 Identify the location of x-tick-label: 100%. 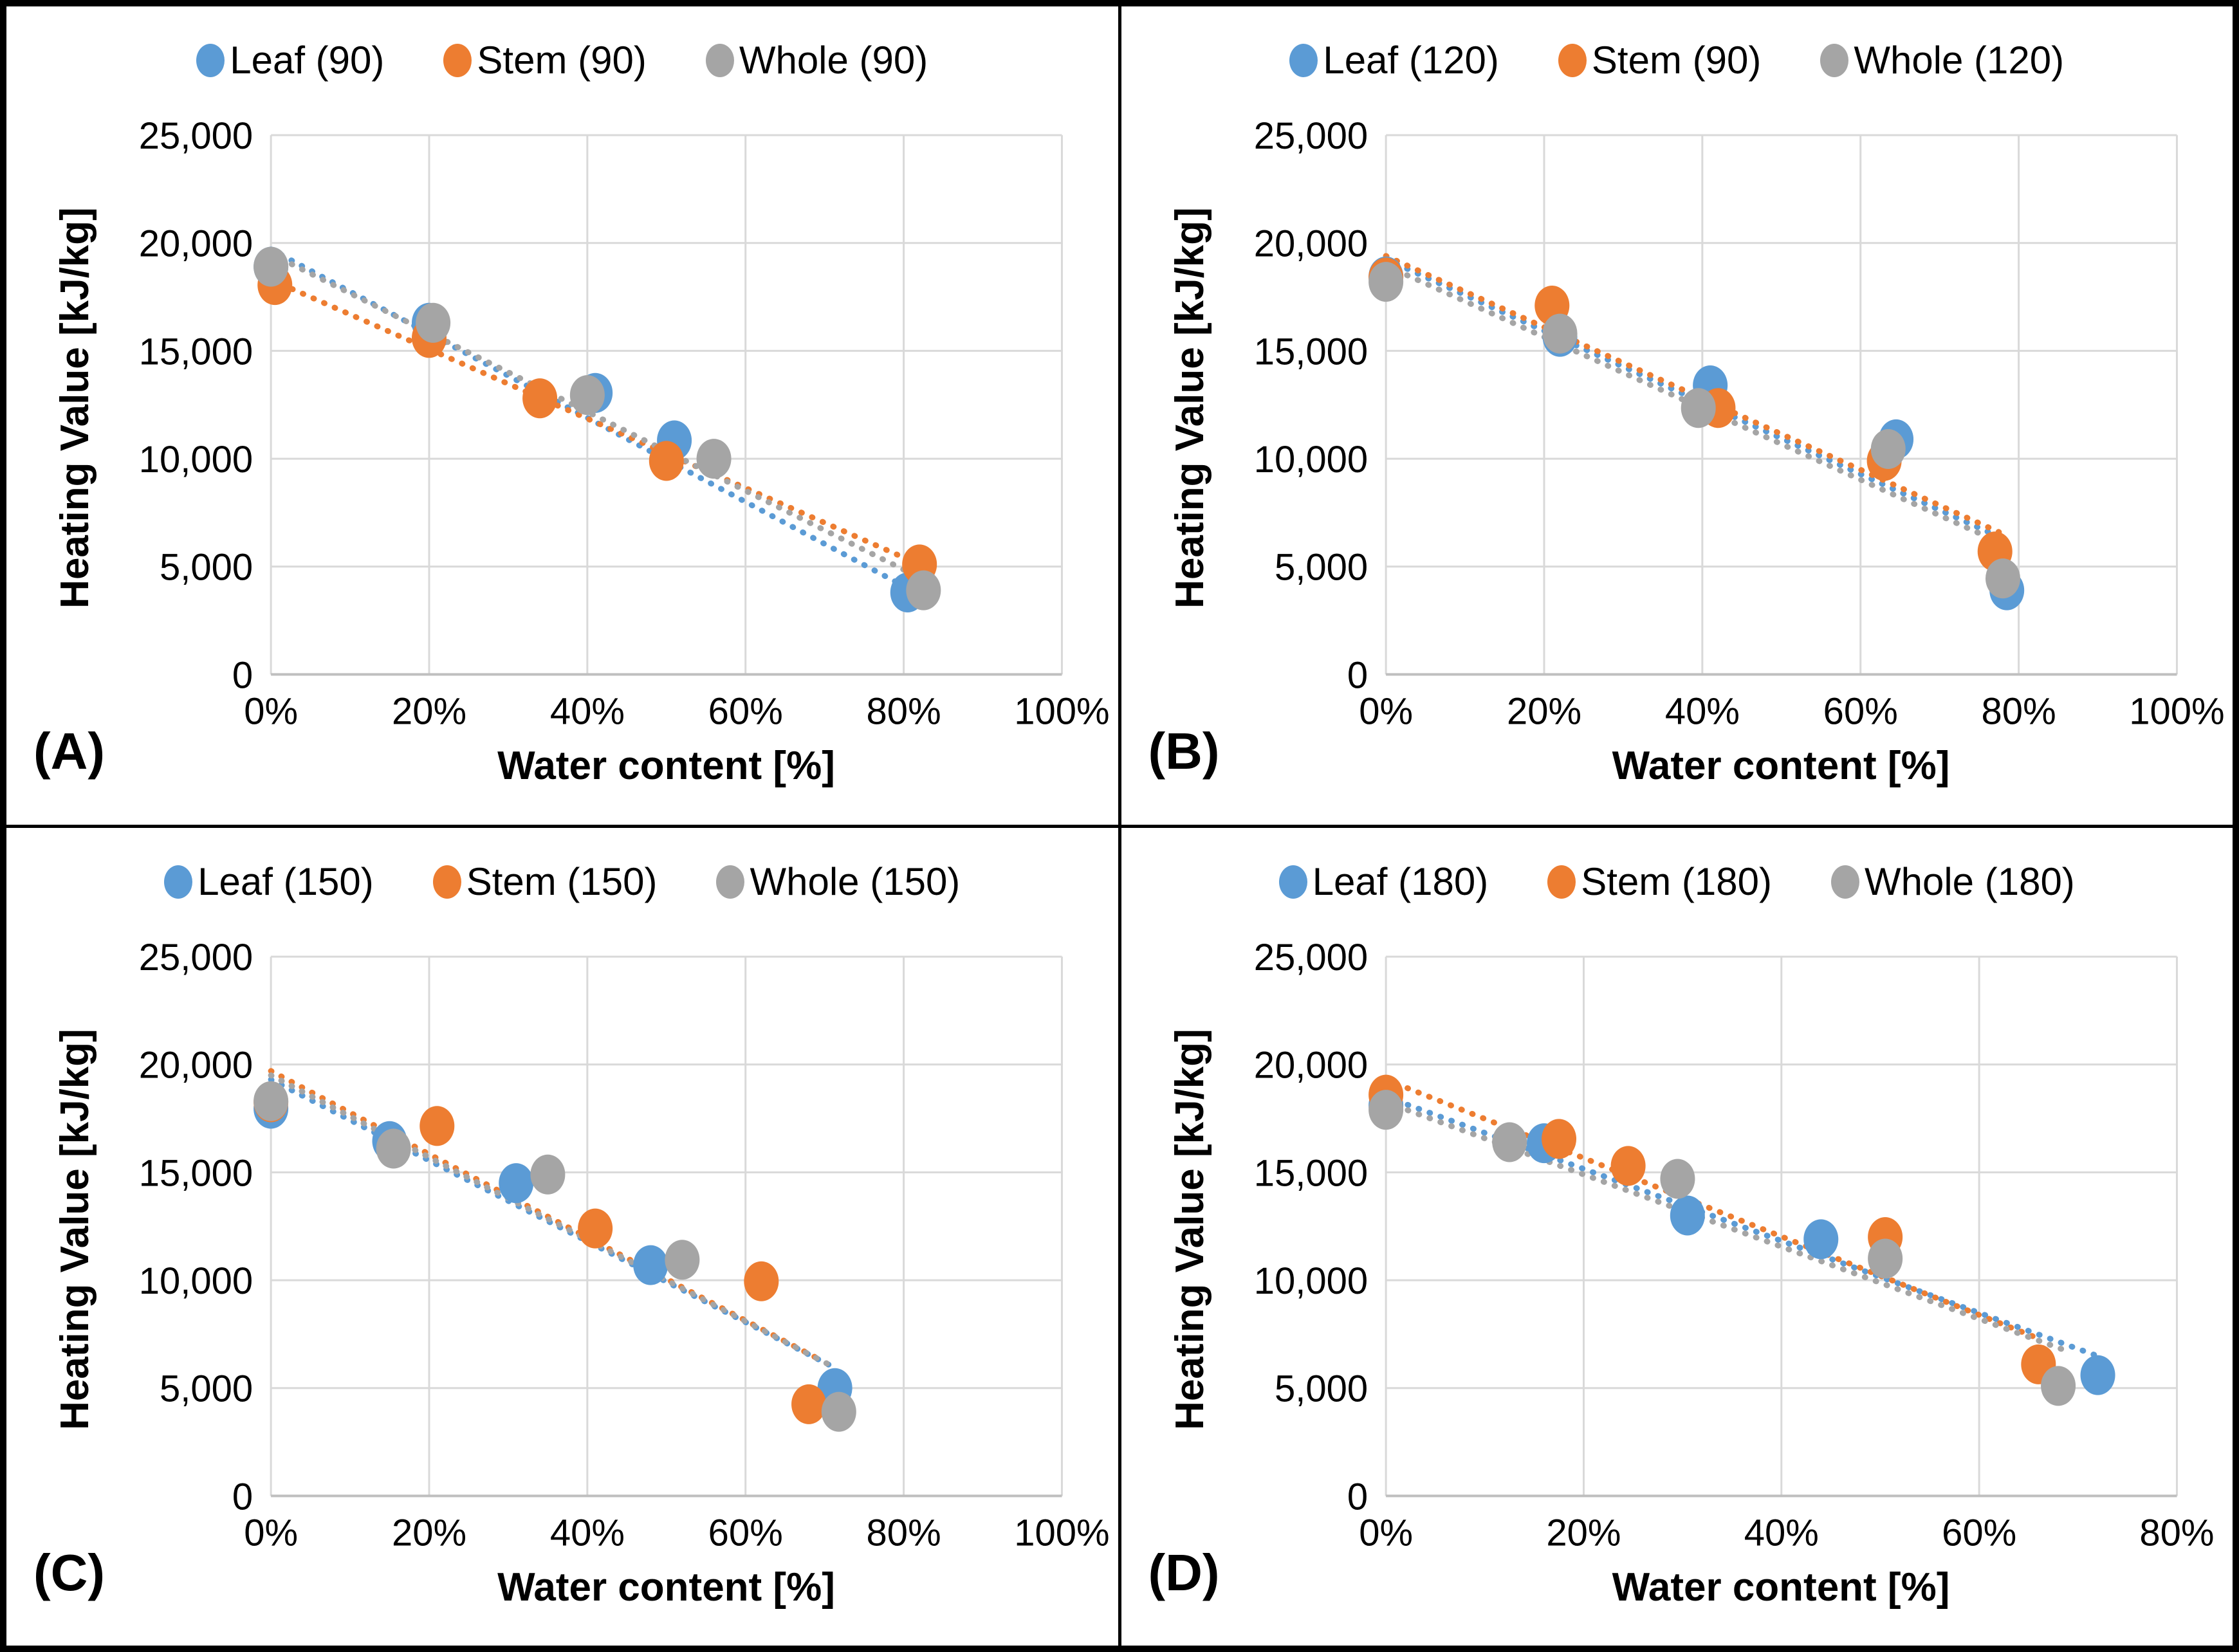
(2177, 711).